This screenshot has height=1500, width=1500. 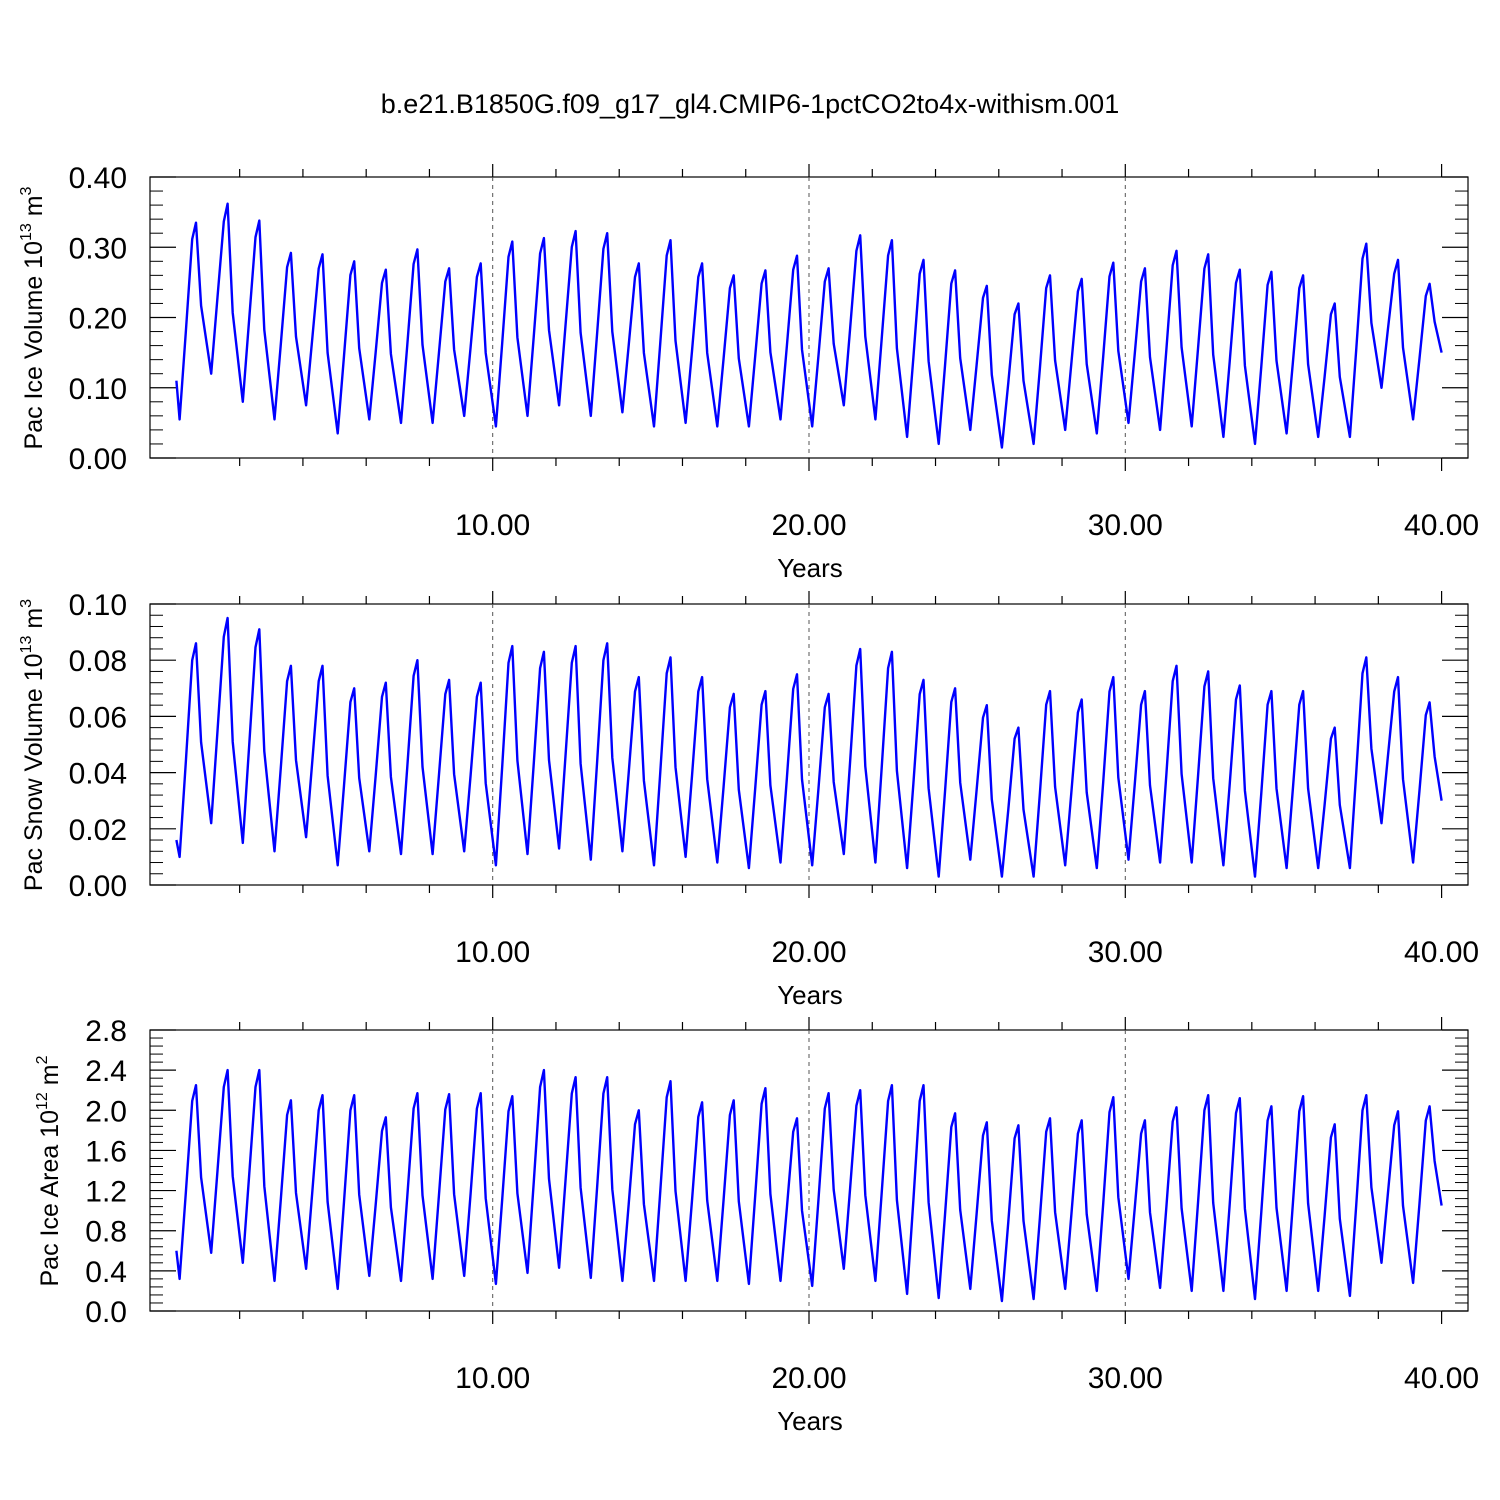 What do you see at coordinates (98, 248) in the screenshot?
I see `y-tick-label: 0.30` at bounding box center [98, 248].